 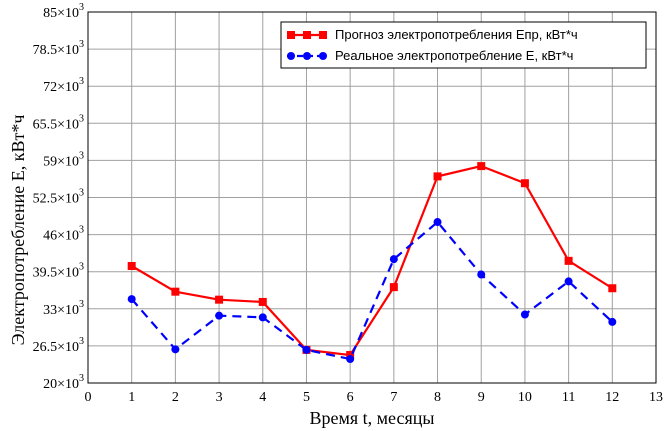 What do you see at coordinates (63, 308) in the screenshot?
I see `y-tick-label: 33×103` at bounding box center [63, 308].